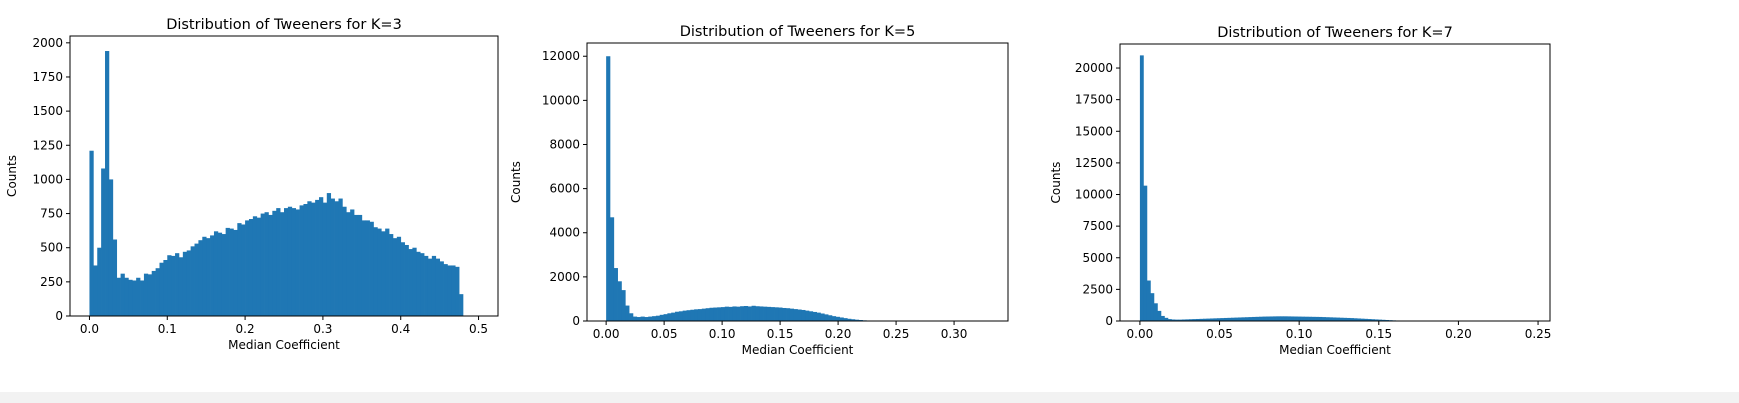  Describe the element at coordinates (245, 329) in the screenshot. I see `x-tick-label: 0.2` at that location.